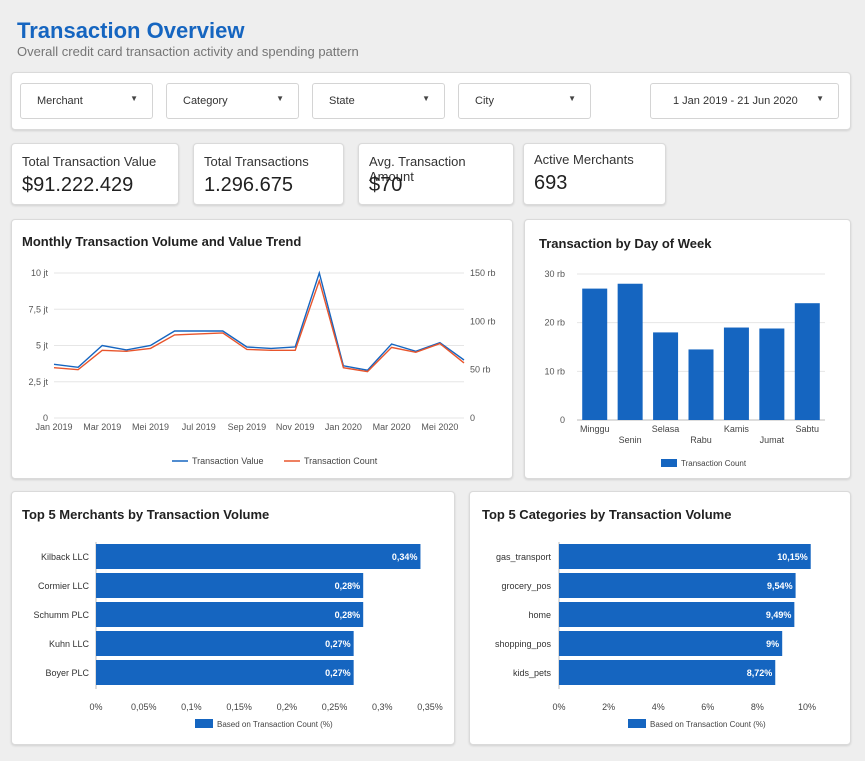 This screenshot has width=865, height=761. What do you see at coordinates (430, 707) in the screenshot?
I see `x-tick-label: 0,35%` at bounding box center [430, 707].